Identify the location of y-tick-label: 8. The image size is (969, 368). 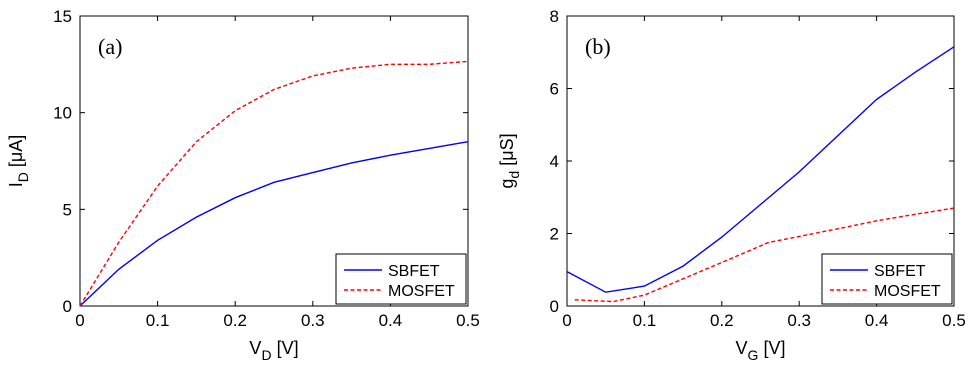
(554, 16).